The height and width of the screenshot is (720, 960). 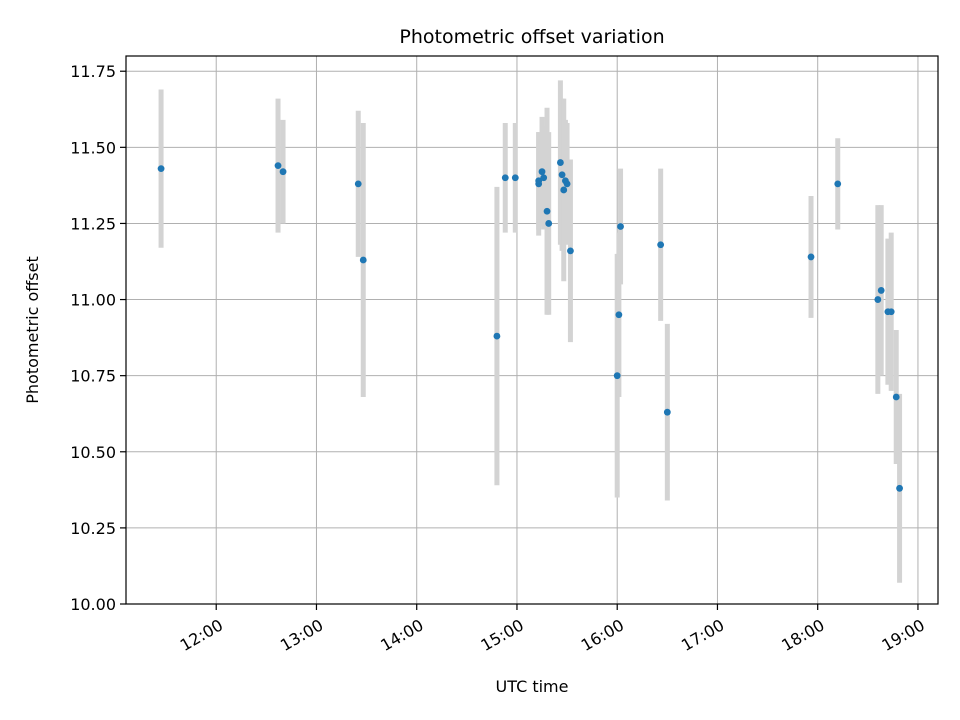 I want to click on y-tick-label: 10.75, so click(x=93, y=376).